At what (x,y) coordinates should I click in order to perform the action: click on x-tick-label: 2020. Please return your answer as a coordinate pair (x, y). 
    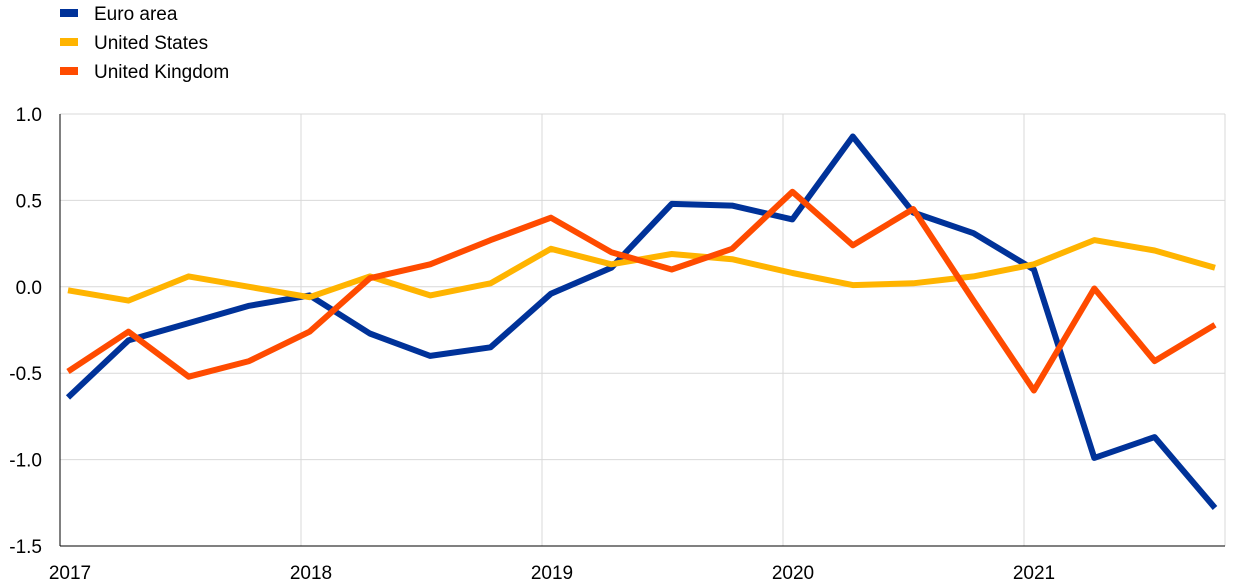
    Looking at the image, I should click on (793, 573).